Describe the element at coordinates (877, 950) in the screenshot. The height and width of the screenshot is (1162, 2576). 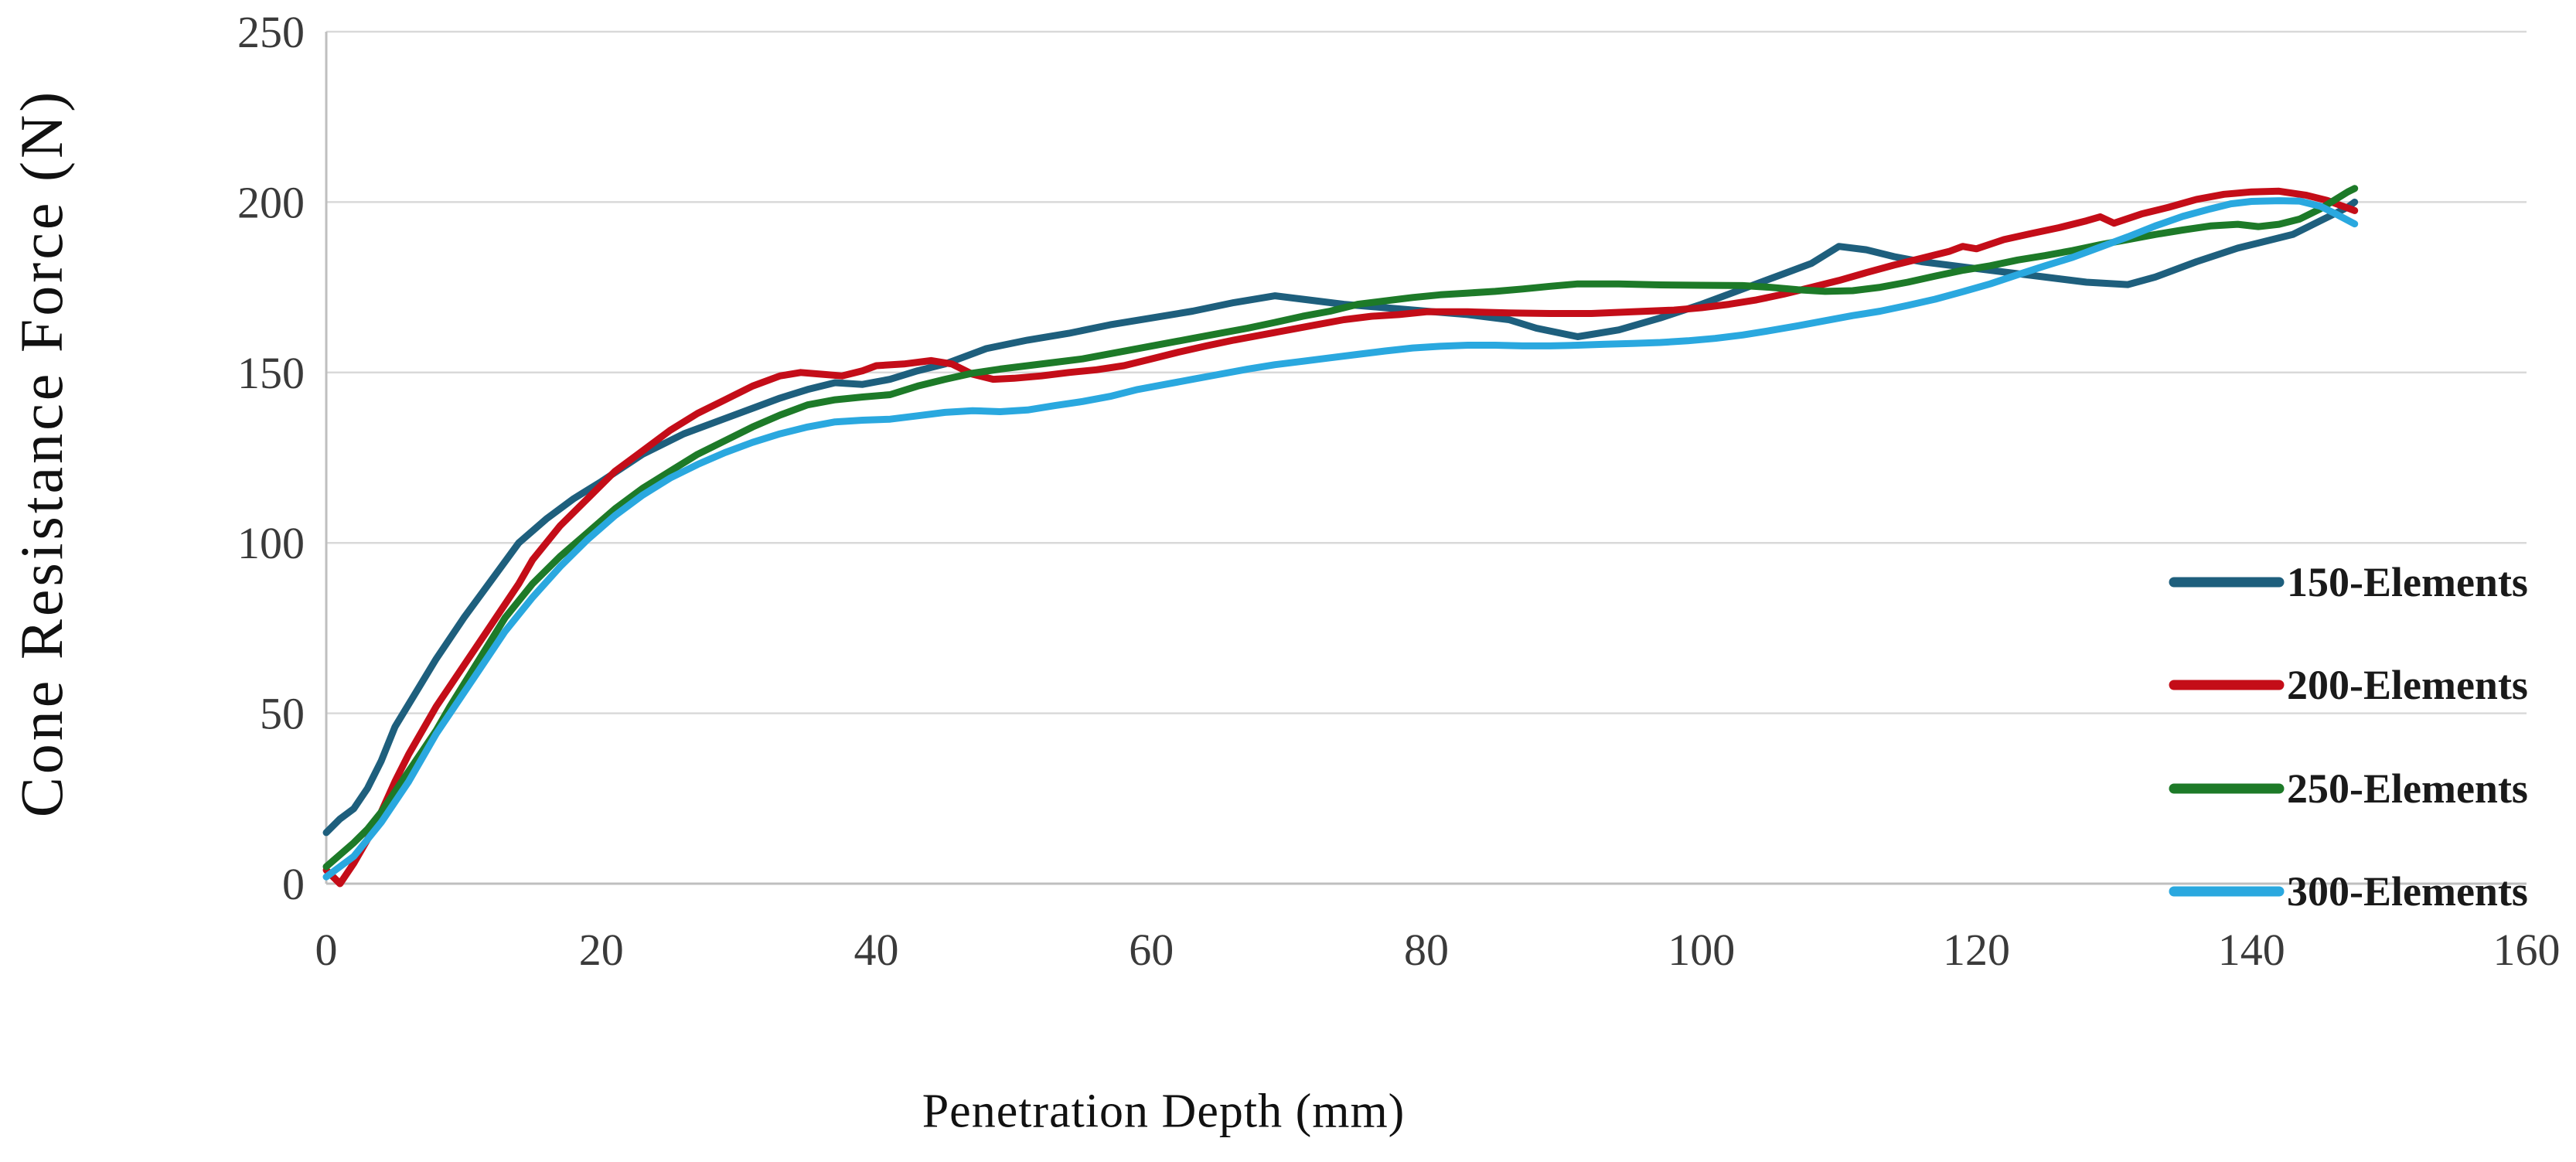
I see `x-tick-label-40: 40` at that location.